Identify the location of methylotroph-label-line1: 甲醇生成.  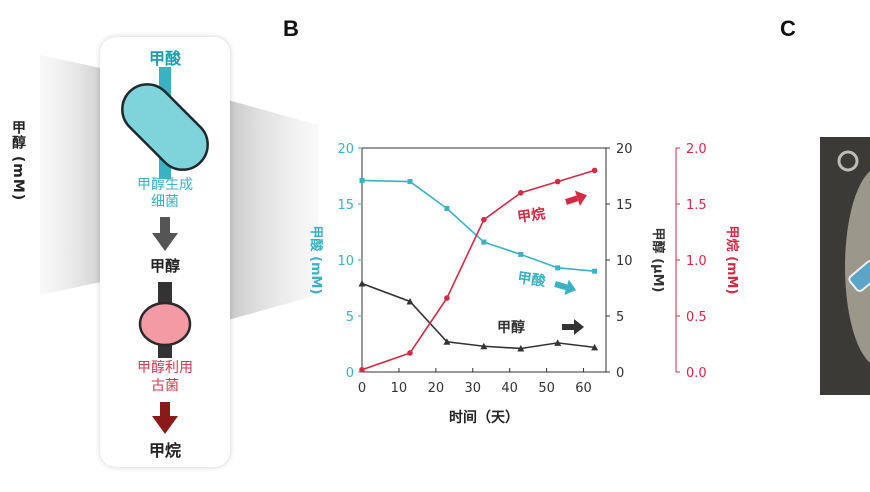
(165, 185).